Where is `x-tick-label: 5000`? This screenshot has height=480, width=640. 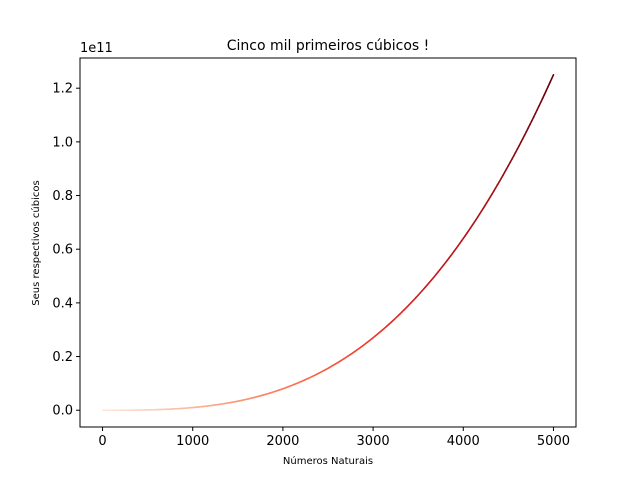
x-tick-label: 5000 is located at coordinates (553, 441).